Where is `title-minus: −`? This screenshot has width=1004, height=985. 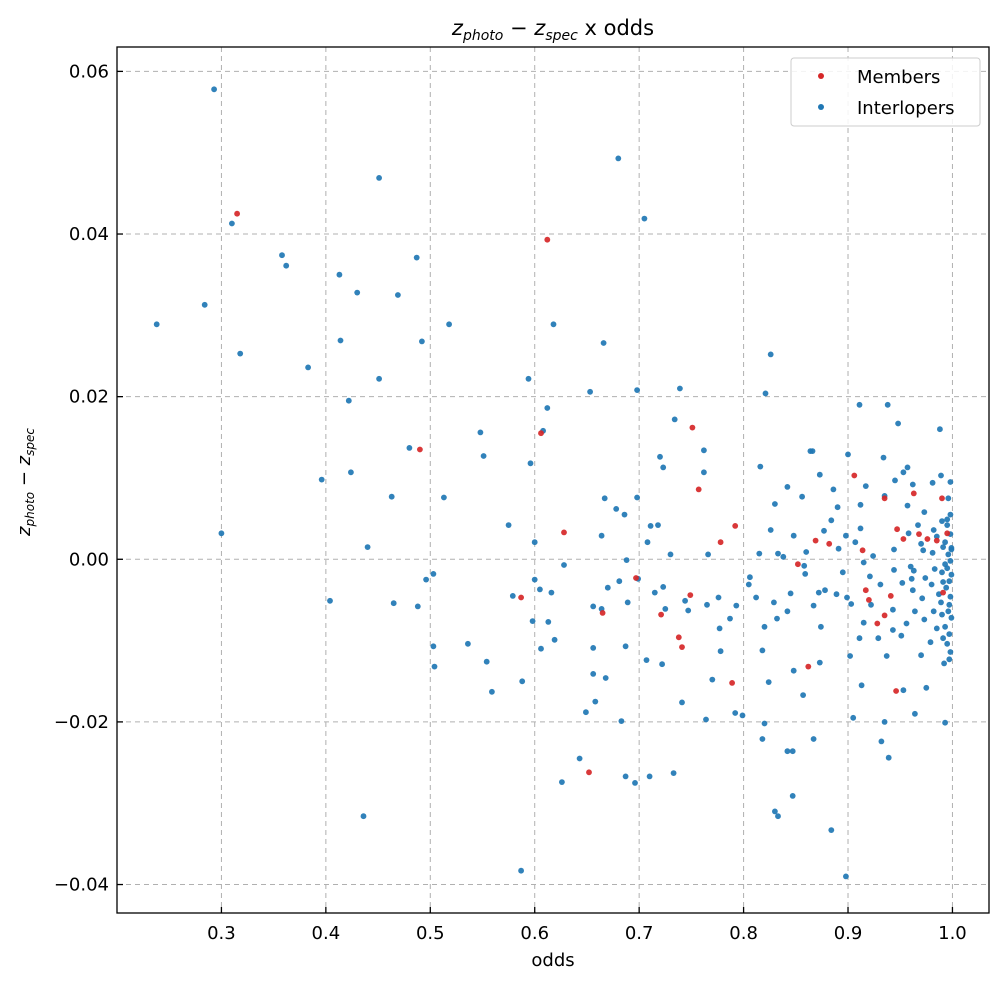
title-minus: − is located at coordinates (518, 28).